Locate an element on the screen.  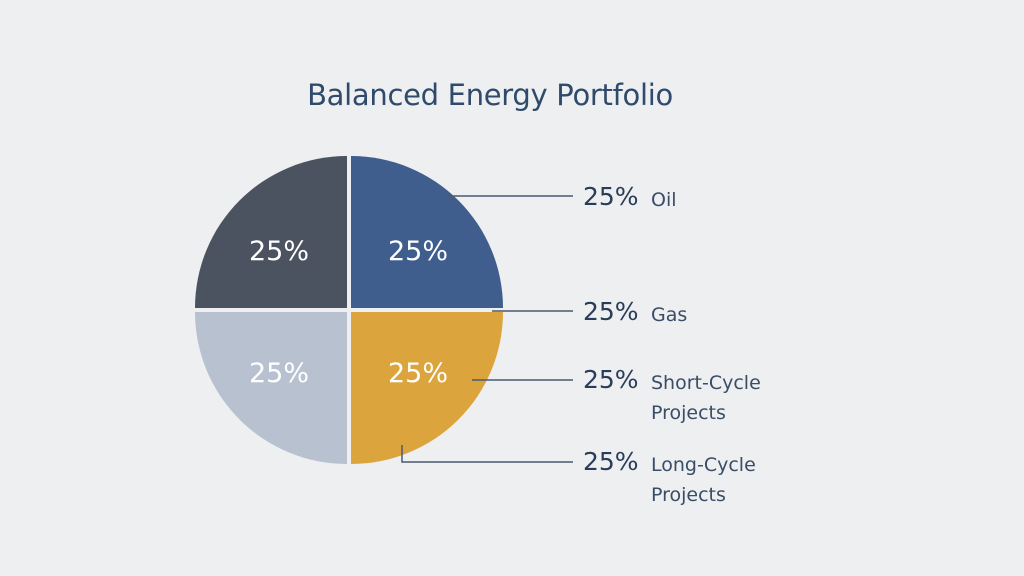
connector-long-cycle is located at coordinates (487, 454).